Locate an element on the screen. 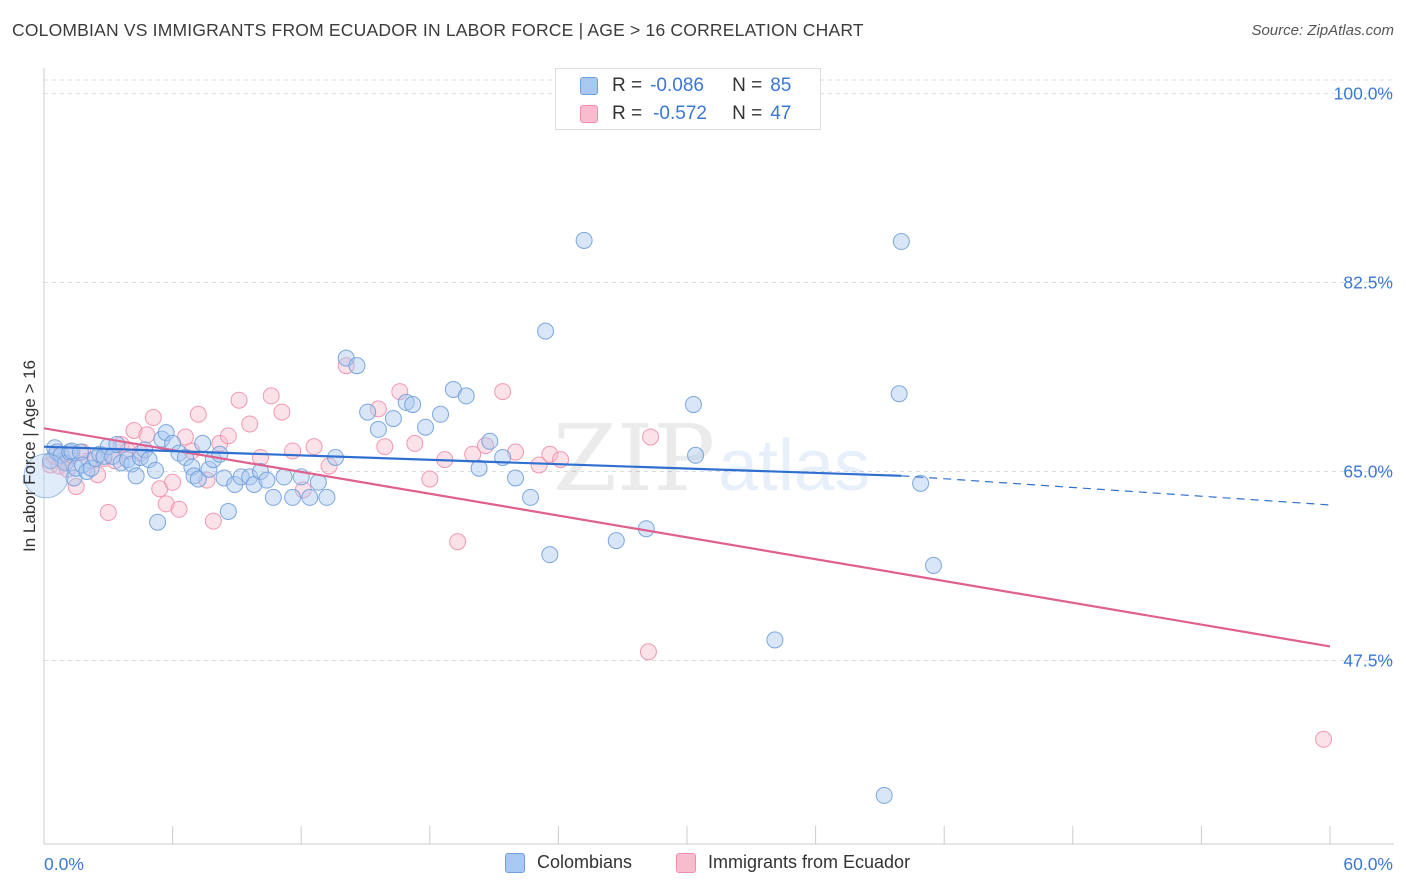  legend-n-value: 47 is located at coordinates (781, 113).